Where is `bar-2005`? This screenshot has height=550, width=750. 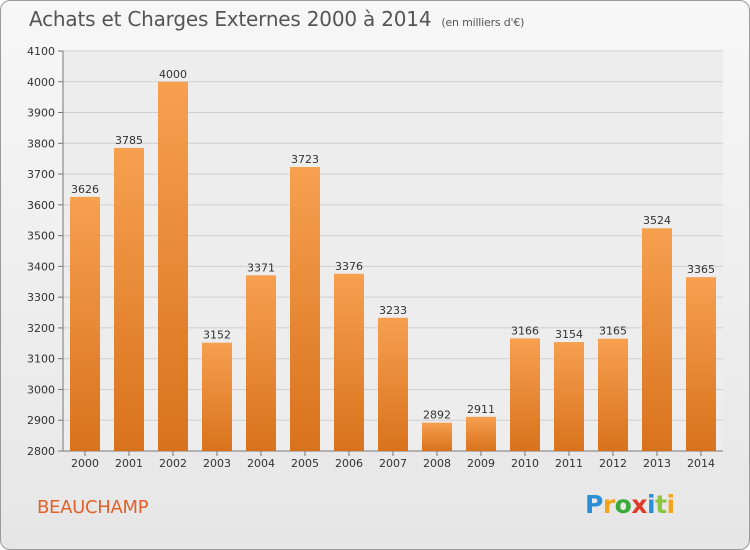 bar-2005 is located at coordinates (305, 309).